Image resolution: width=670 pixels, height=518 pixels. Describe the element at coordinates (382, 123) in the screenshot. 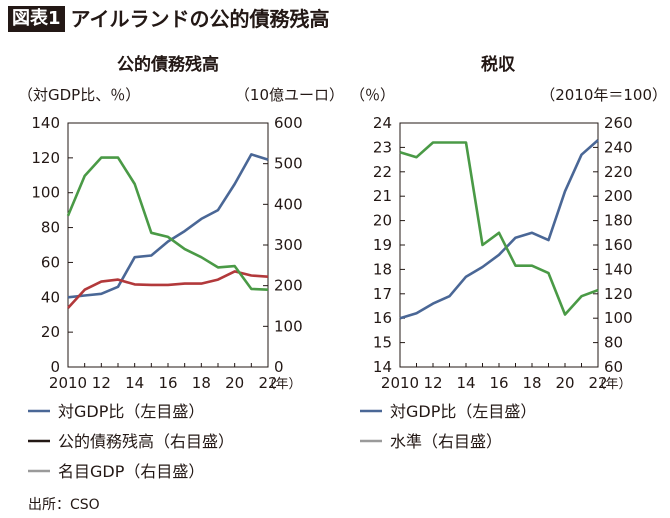

I see `left-tick-label: 24` at that location.